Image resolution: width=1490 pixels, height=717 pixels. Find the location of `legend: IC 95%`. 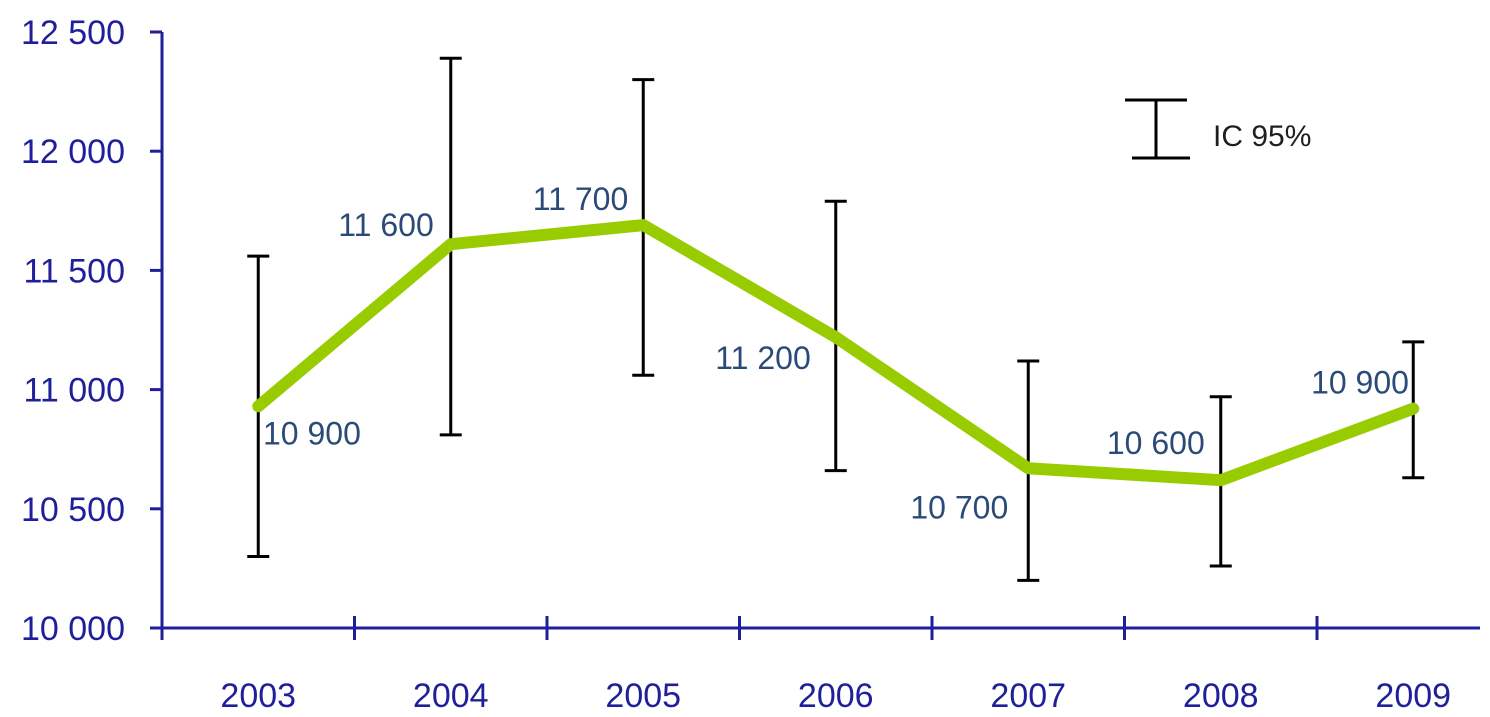

legend: IC 95% is located at coordinates (1218, 129).